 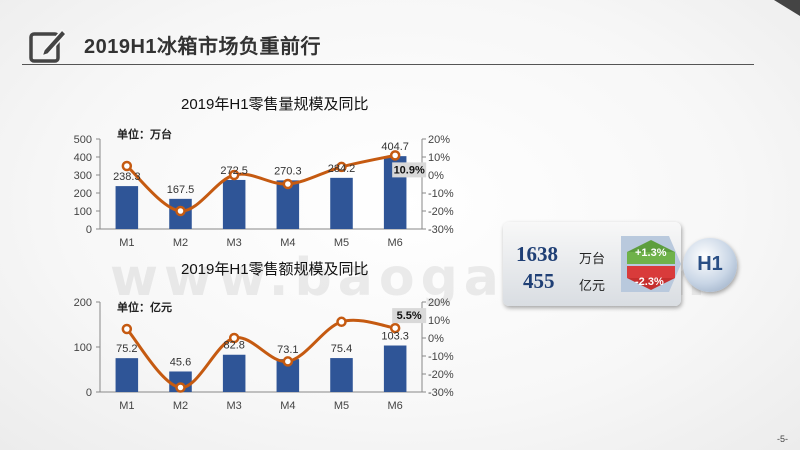 What do you see at coordinates (341, 349) in the screenshot?
I see `bar-value-label: 75.4` at bounding box center [341, 349].